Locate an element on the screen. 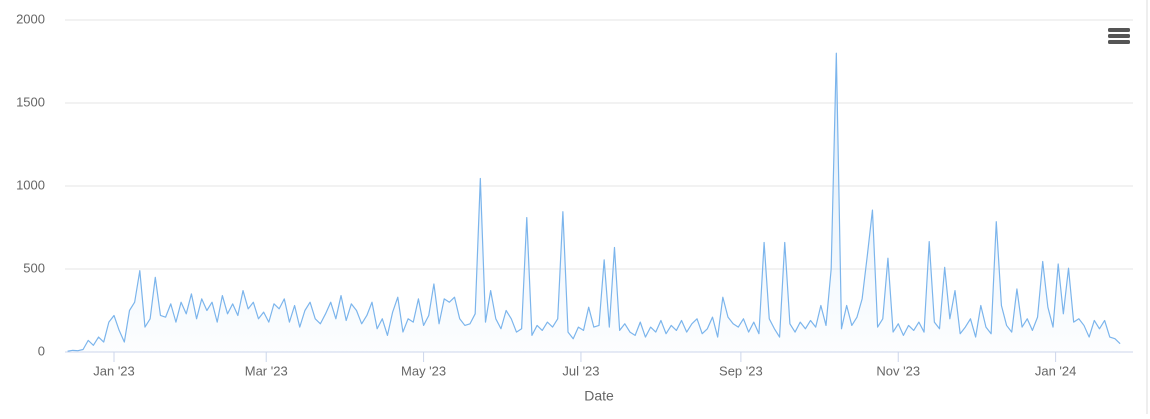 Image resolution: width=1150 pixels, height=419 pixels. y-tick-label: 1000 is located at coordinates (30, 184).